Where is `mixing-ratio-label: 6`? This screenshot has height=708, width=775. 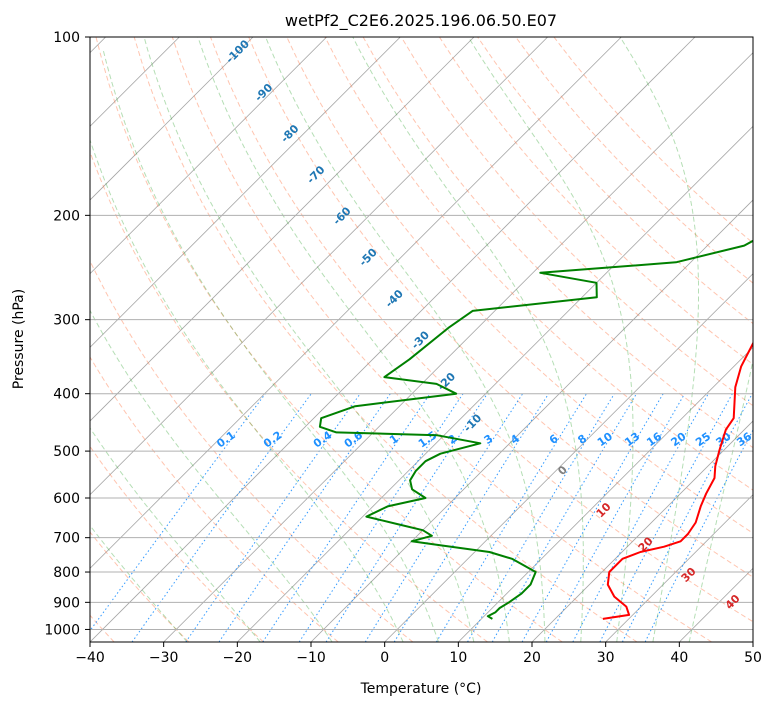 mixing-ratio-label: 6 is located at coordinates (554, 439).